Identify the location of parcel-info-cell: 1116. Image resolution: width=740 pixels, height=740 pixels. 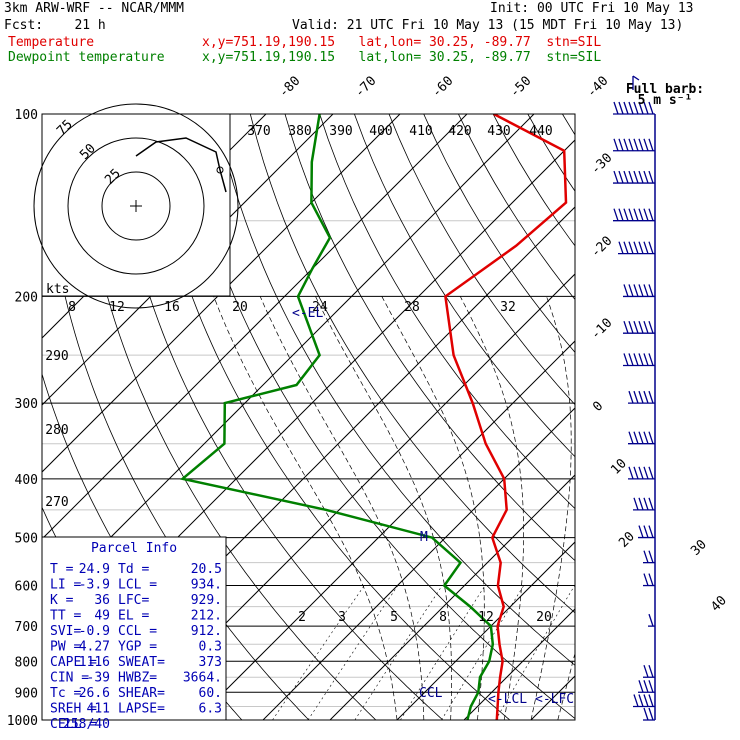
(94, 662).